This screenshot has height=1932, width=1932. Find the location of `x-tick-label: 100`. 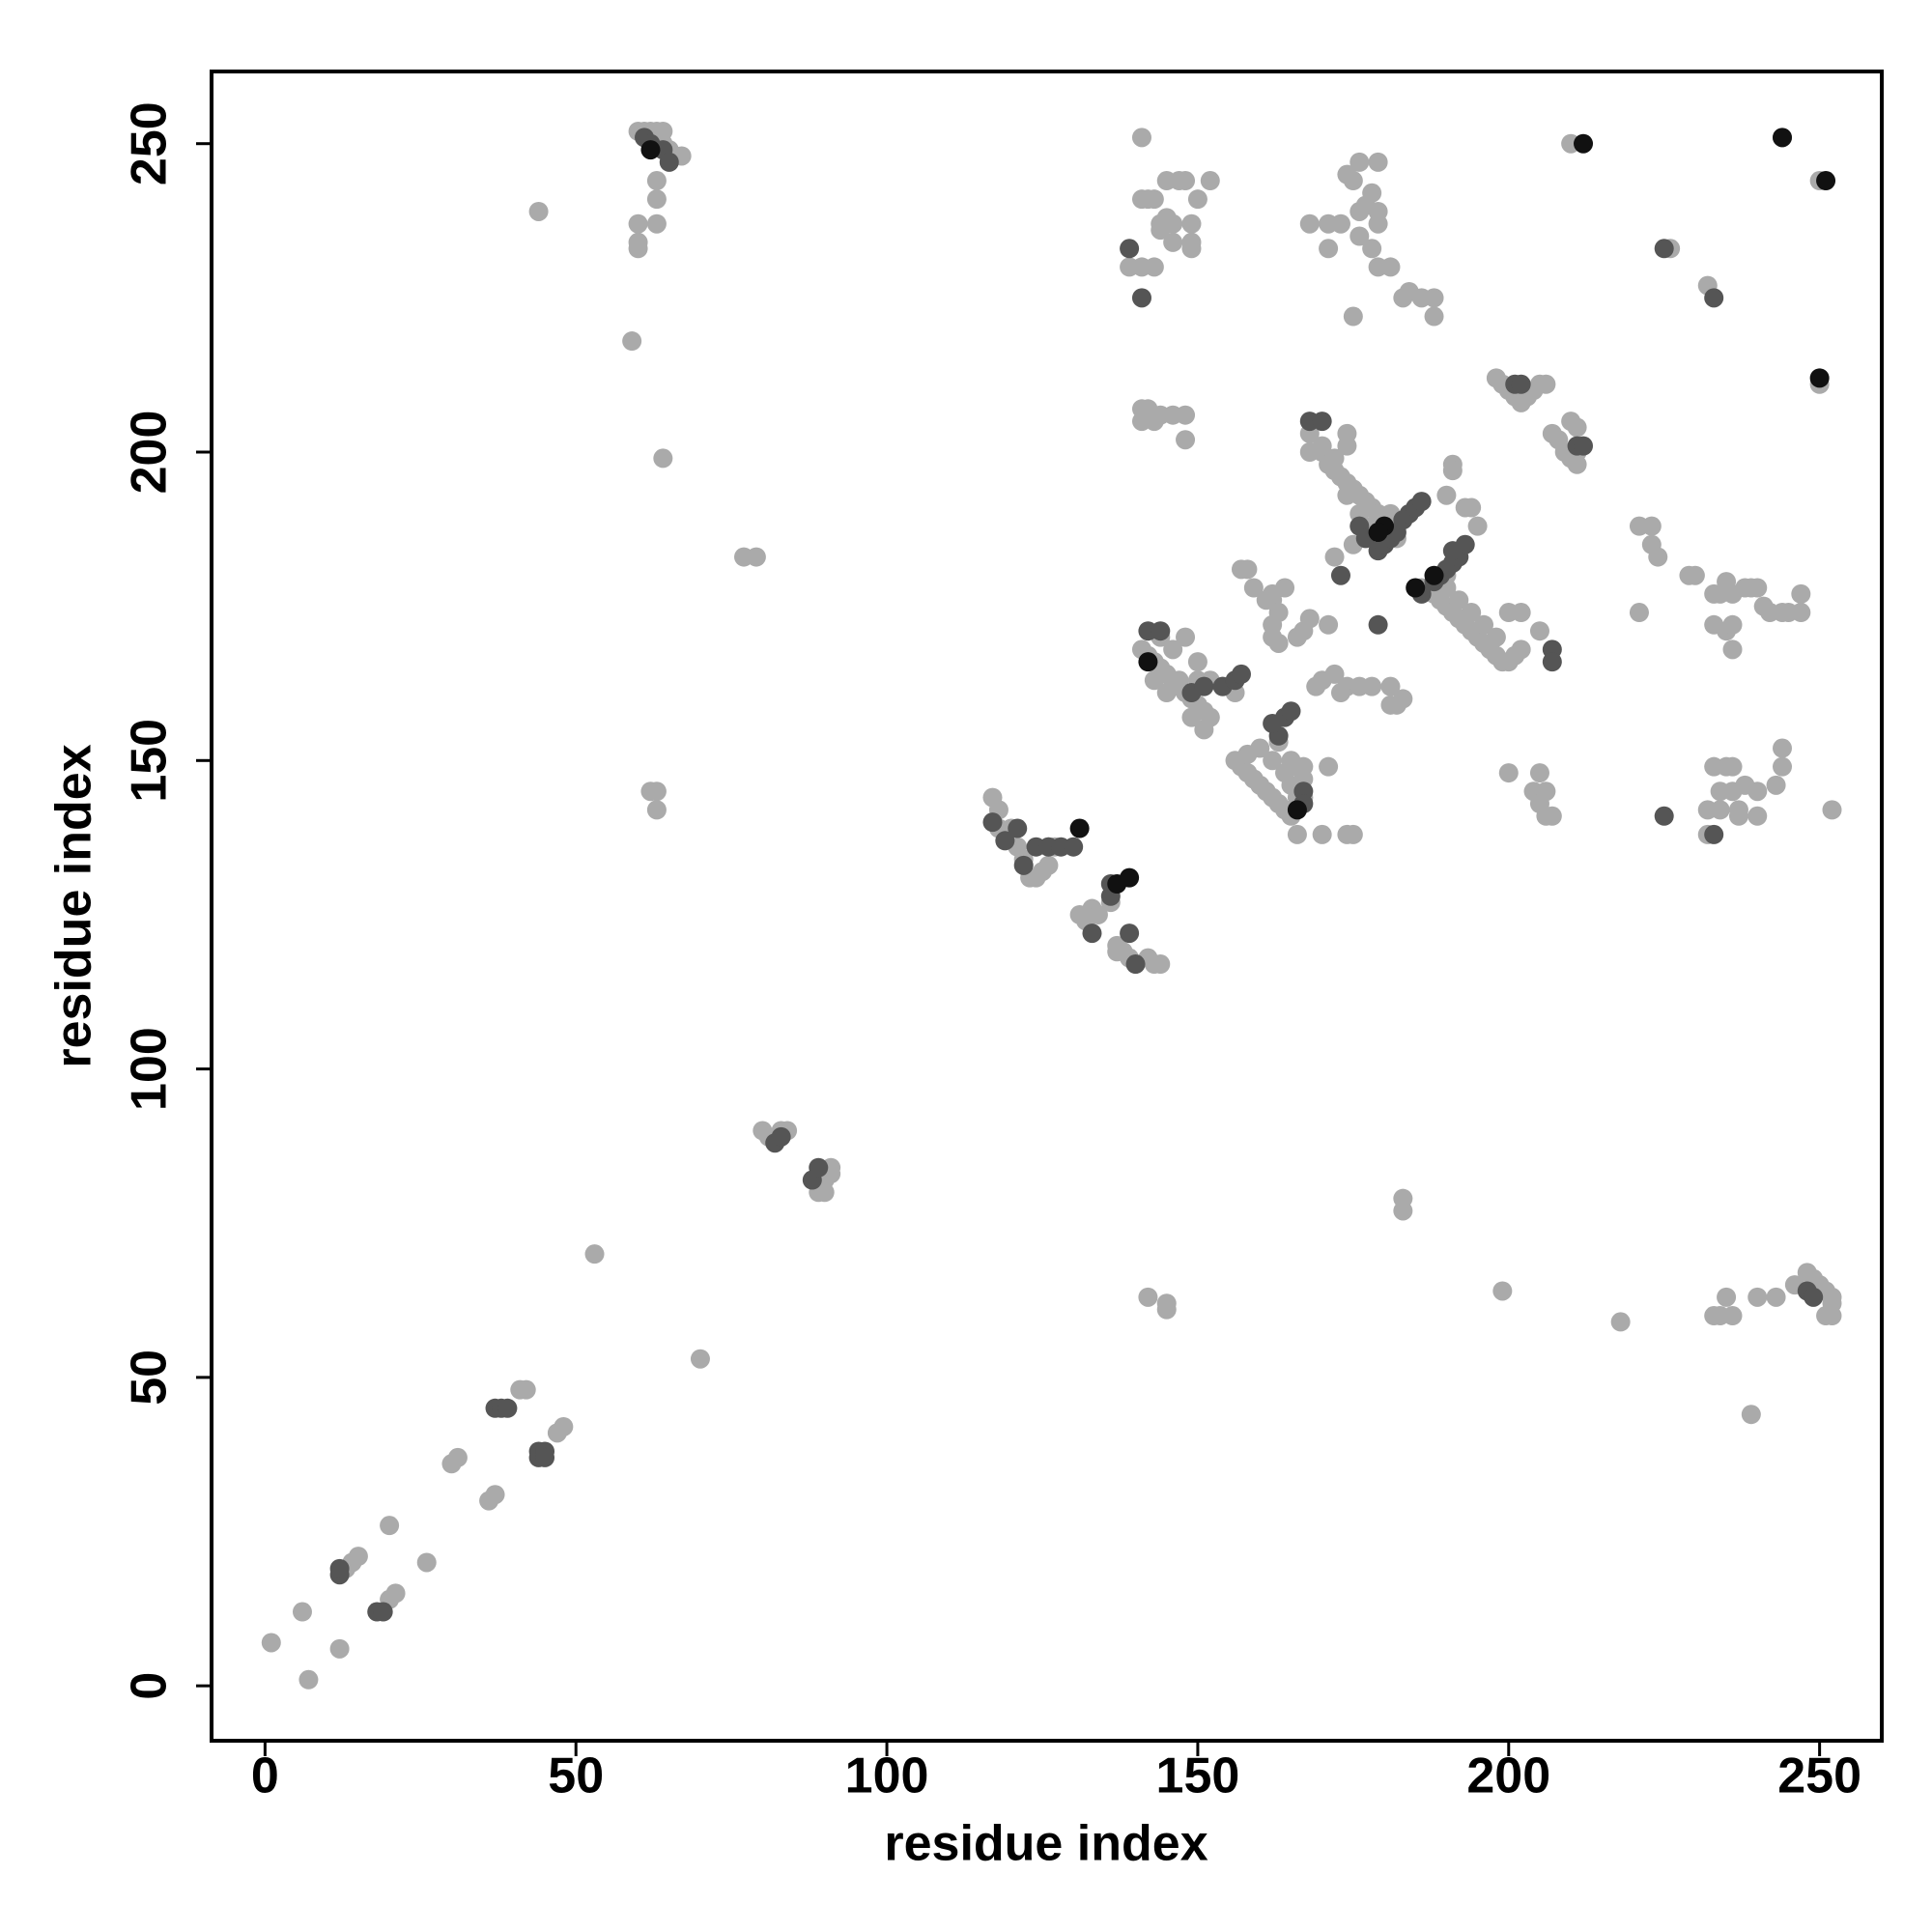

x-tick-label: 100 is located at coordinates (887, 1776).